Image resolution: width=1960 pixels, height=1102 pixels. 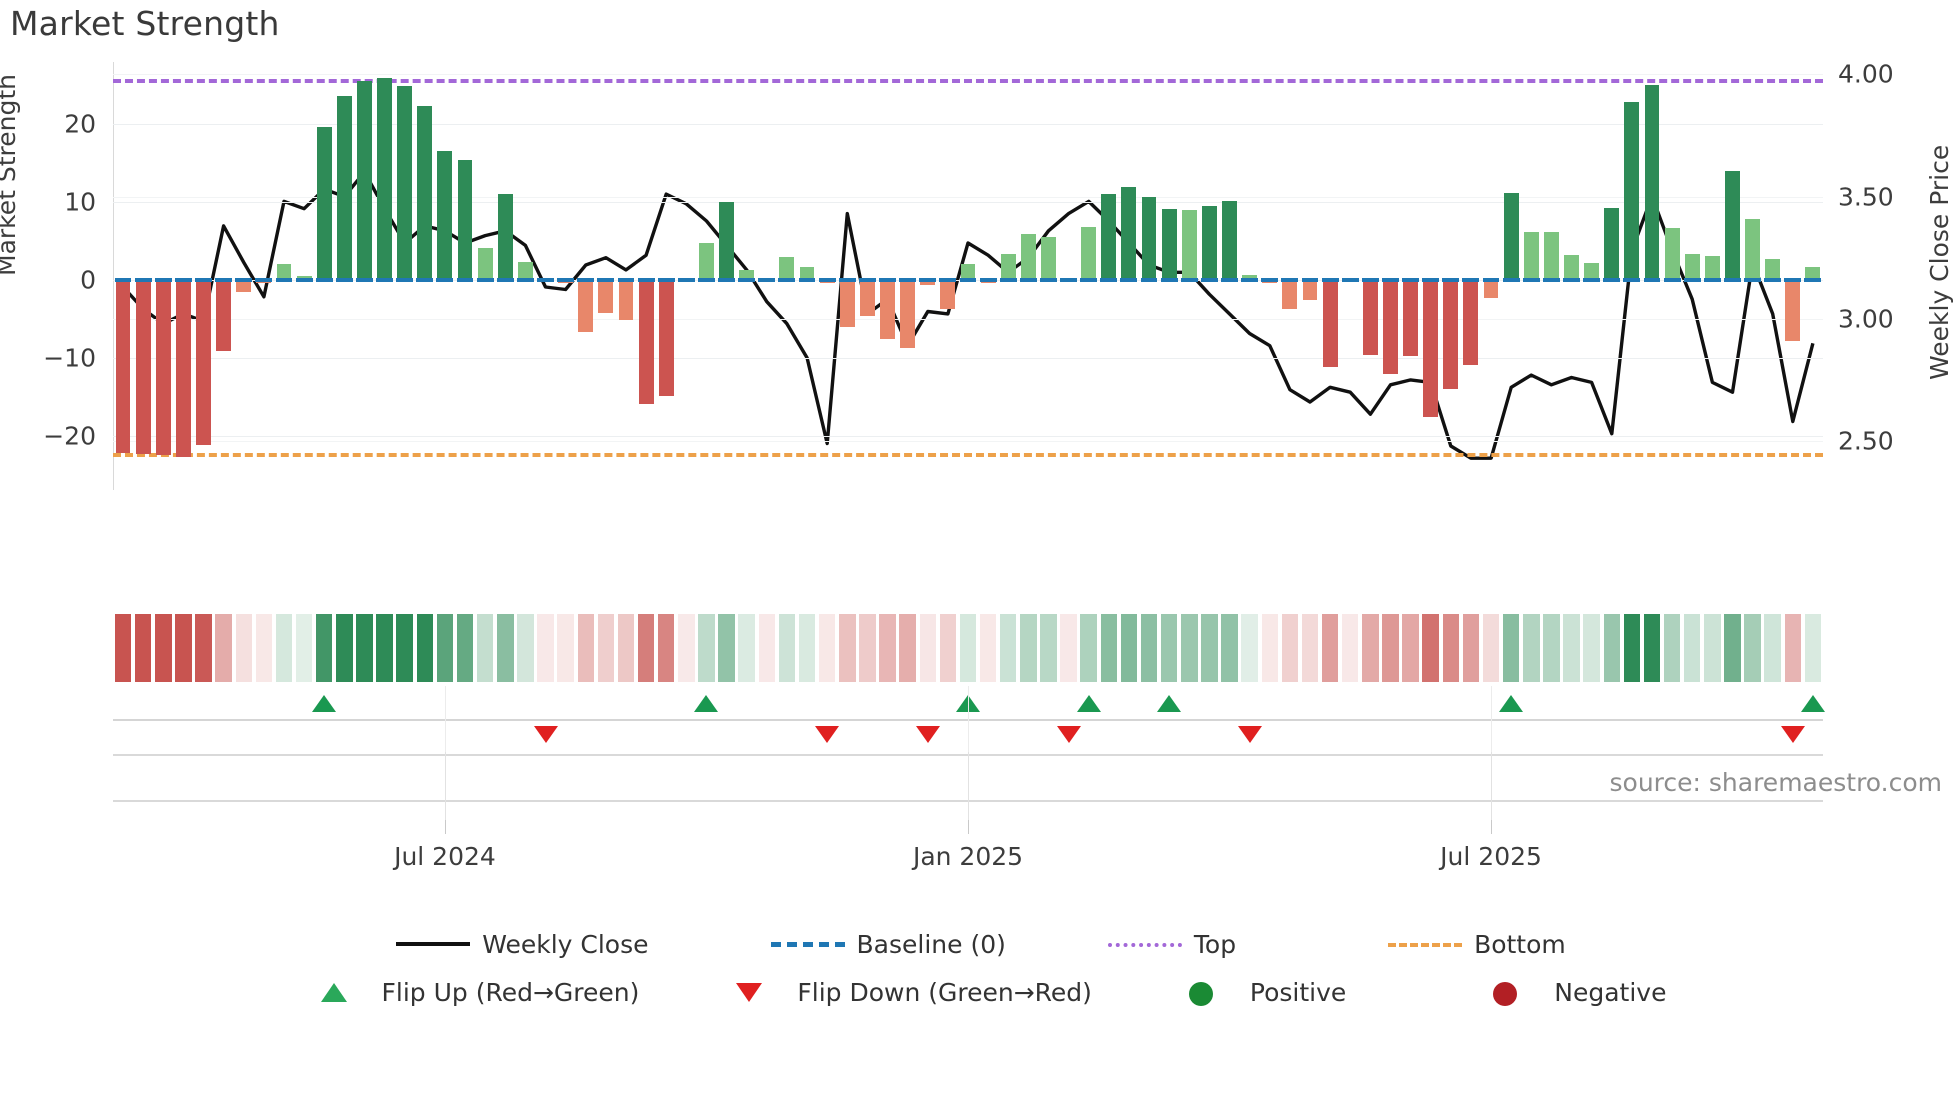 I want to click on legend-item: Weekly Close, so click(x=521, y=944).